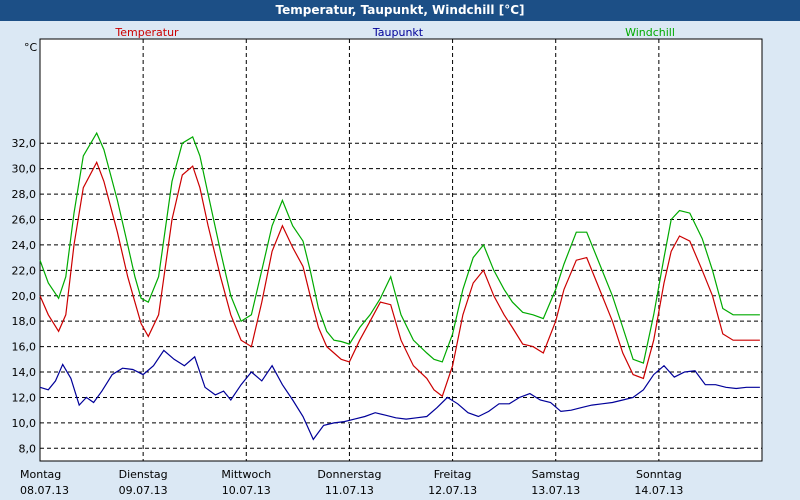 The width and height of the screenshot is (800, 500). I want to click on y-tick-label: 18,0, so click(24, 321).